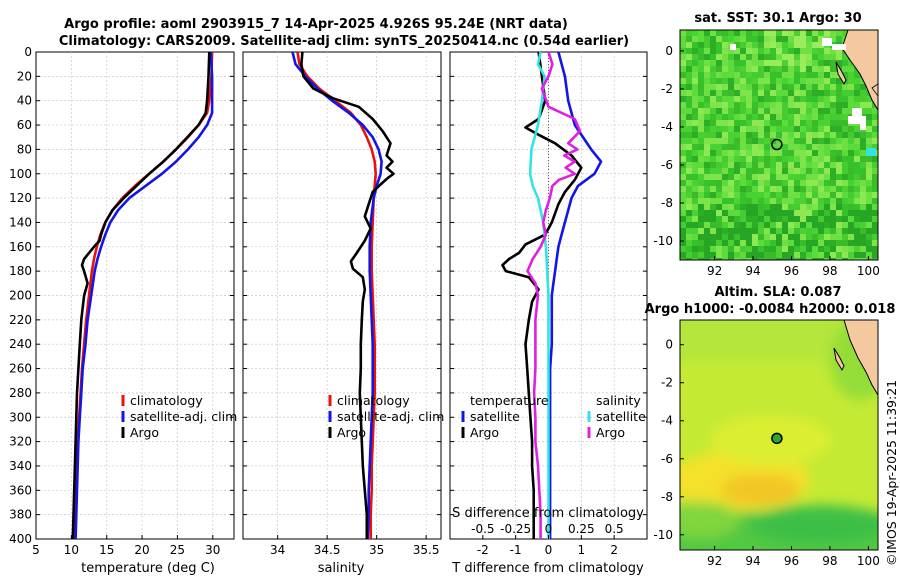 This screenshot has width=900, height=580. What do you see at coordinates (426, 550) in the screenshot?
I see `xtick-label: 35.5` at bounding box center [426, 550].